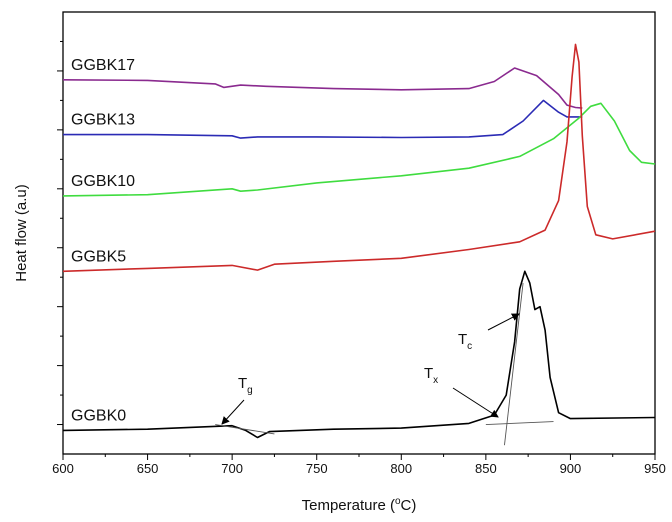 Image resolution: width=672 pixels, height=522 pixels. I want to click on series-label-layer: GGBK17 GGBK13 GGBK10 GGBK5 GGBK0, so click(103, 241).